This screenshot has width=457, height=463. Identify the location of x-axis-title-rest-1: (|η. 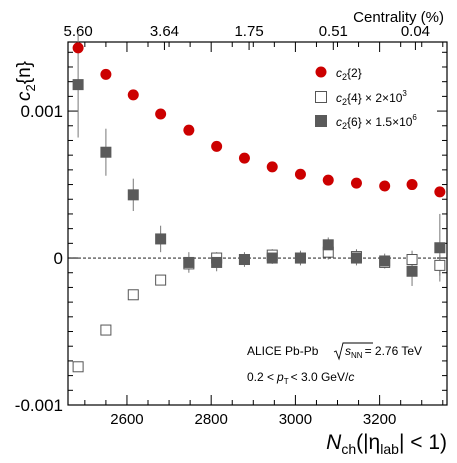
(368, 442).